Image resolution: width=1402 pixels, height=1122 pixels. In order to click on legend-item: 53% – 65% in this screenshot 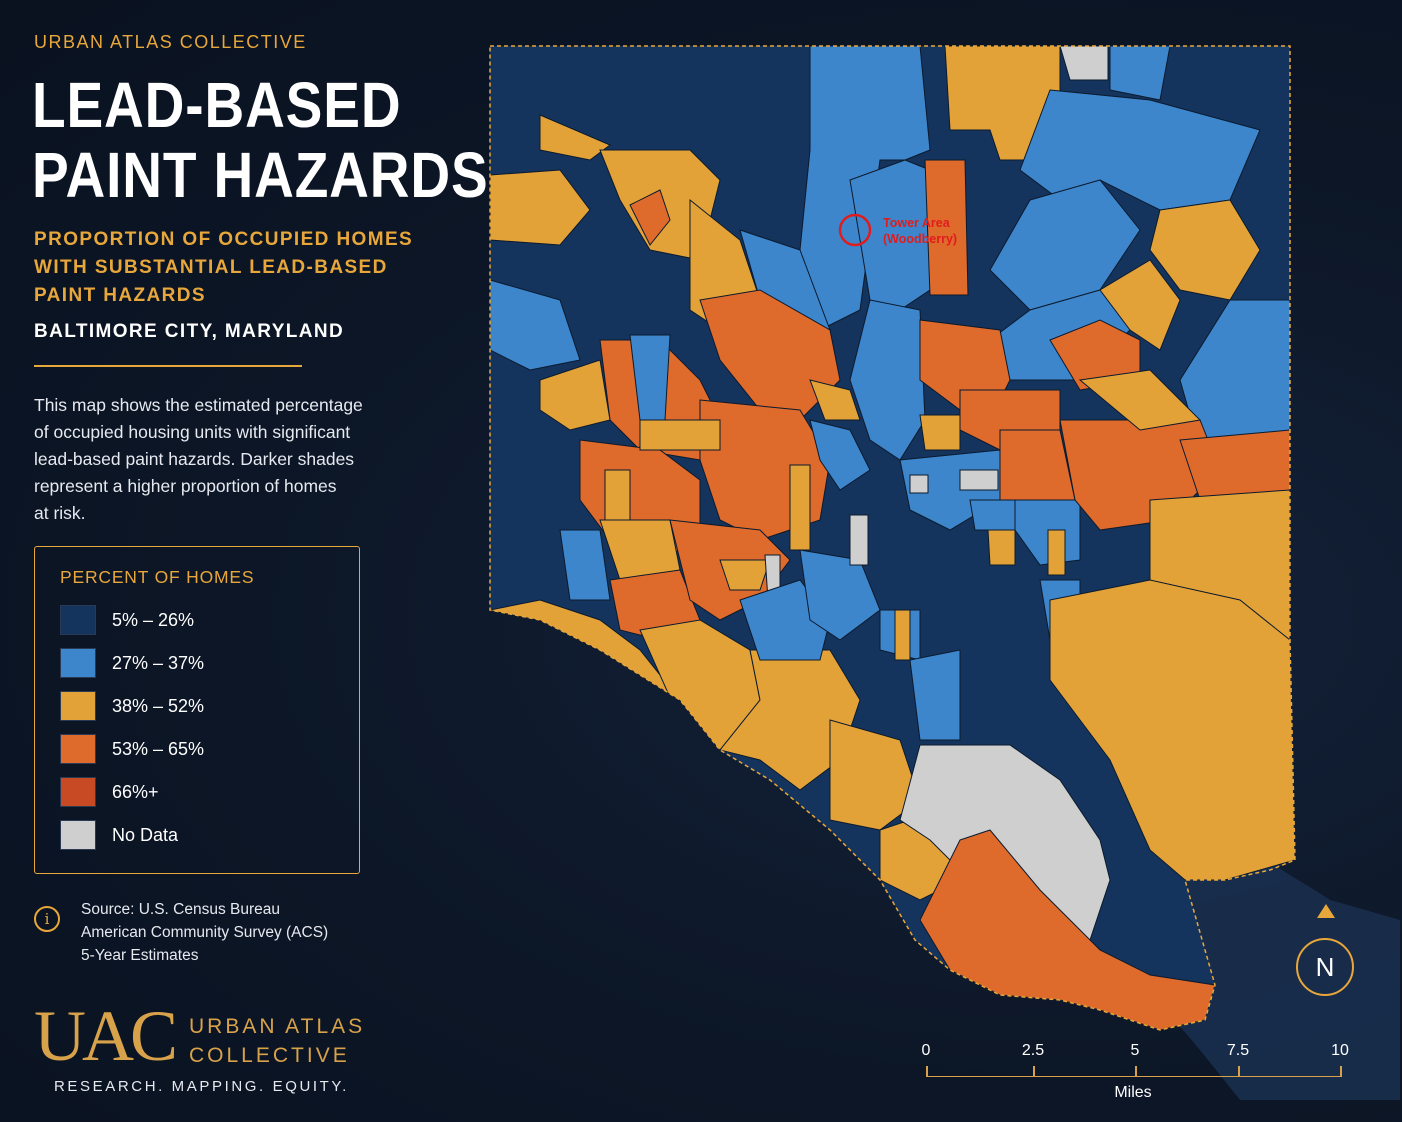, I will do `click(200, 750)`.